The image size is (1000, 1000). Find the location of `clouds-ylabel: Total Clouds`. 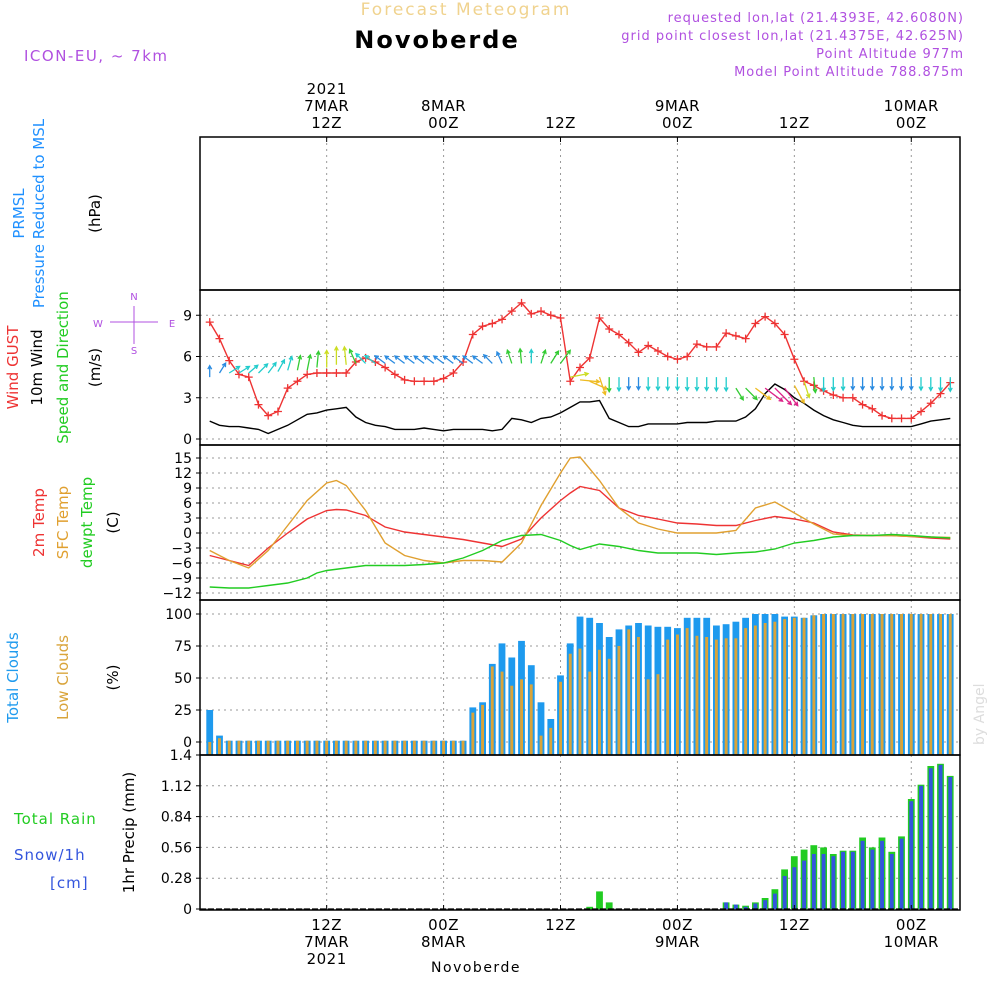

clouds-ylabel: Total Clouds is located at coordinates (13, 678).